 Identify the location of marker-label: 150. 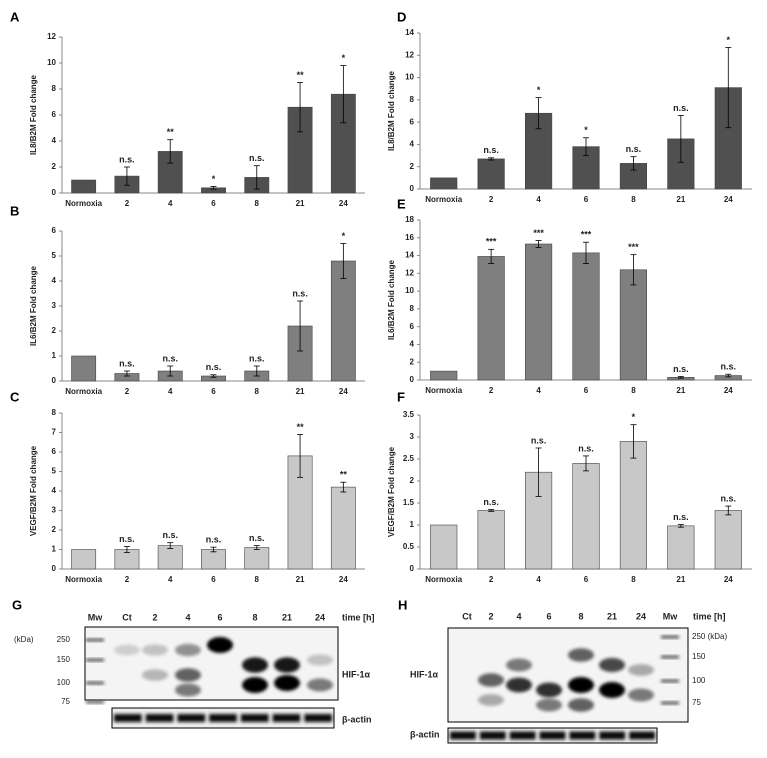
(64, 659).